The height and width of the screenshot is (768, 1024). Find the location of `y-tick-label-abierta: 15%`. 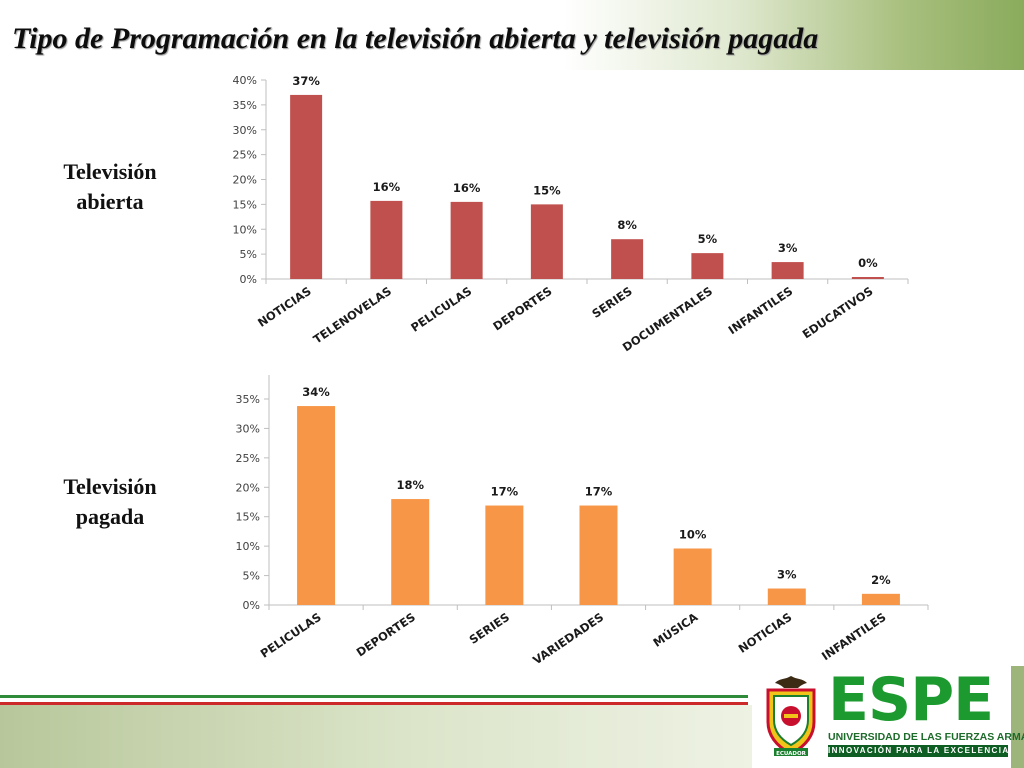

y-tick-label-abierta: 15% is located at coordinates (245, 204).